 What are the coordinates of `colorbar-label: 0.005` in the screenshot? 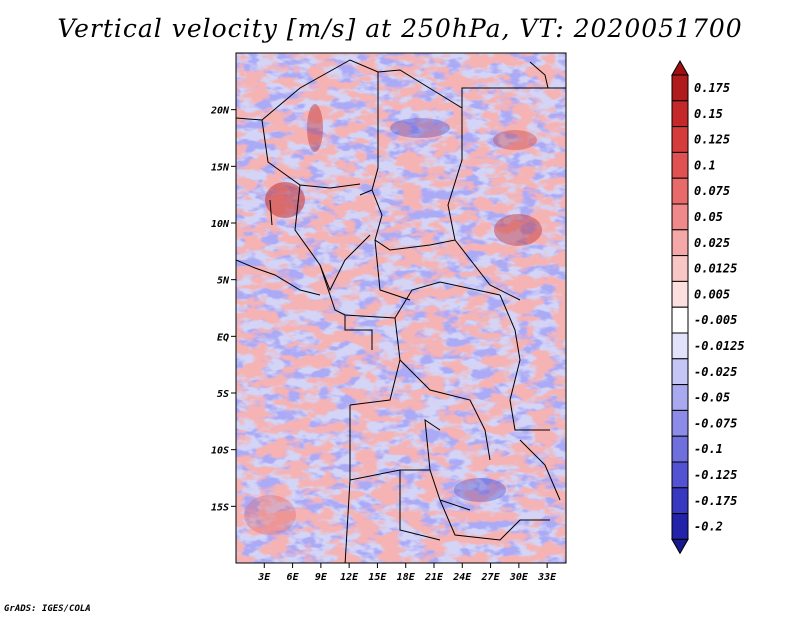 It's located at (712, 294).